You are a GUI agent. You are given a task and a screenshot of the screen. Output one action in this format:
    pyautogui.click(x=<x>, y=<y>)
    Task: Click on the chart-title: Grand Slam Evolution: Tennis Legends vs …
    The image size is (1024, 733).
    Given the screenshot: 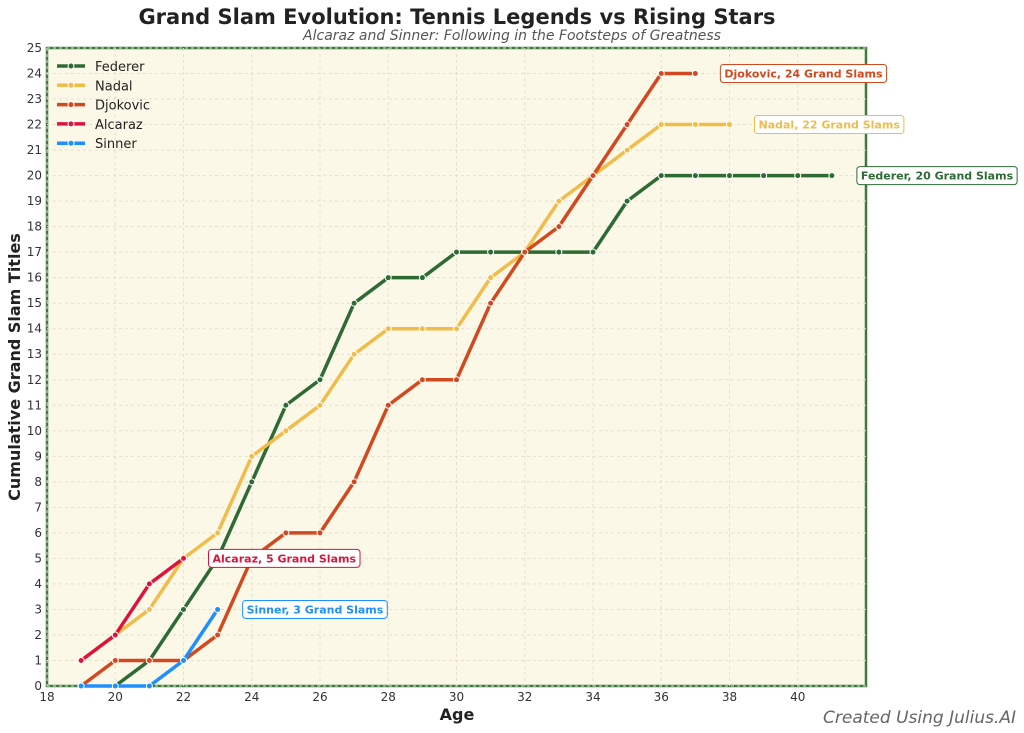 What is the action you would take?
    pyautogui.click(x=456, y=17)
    